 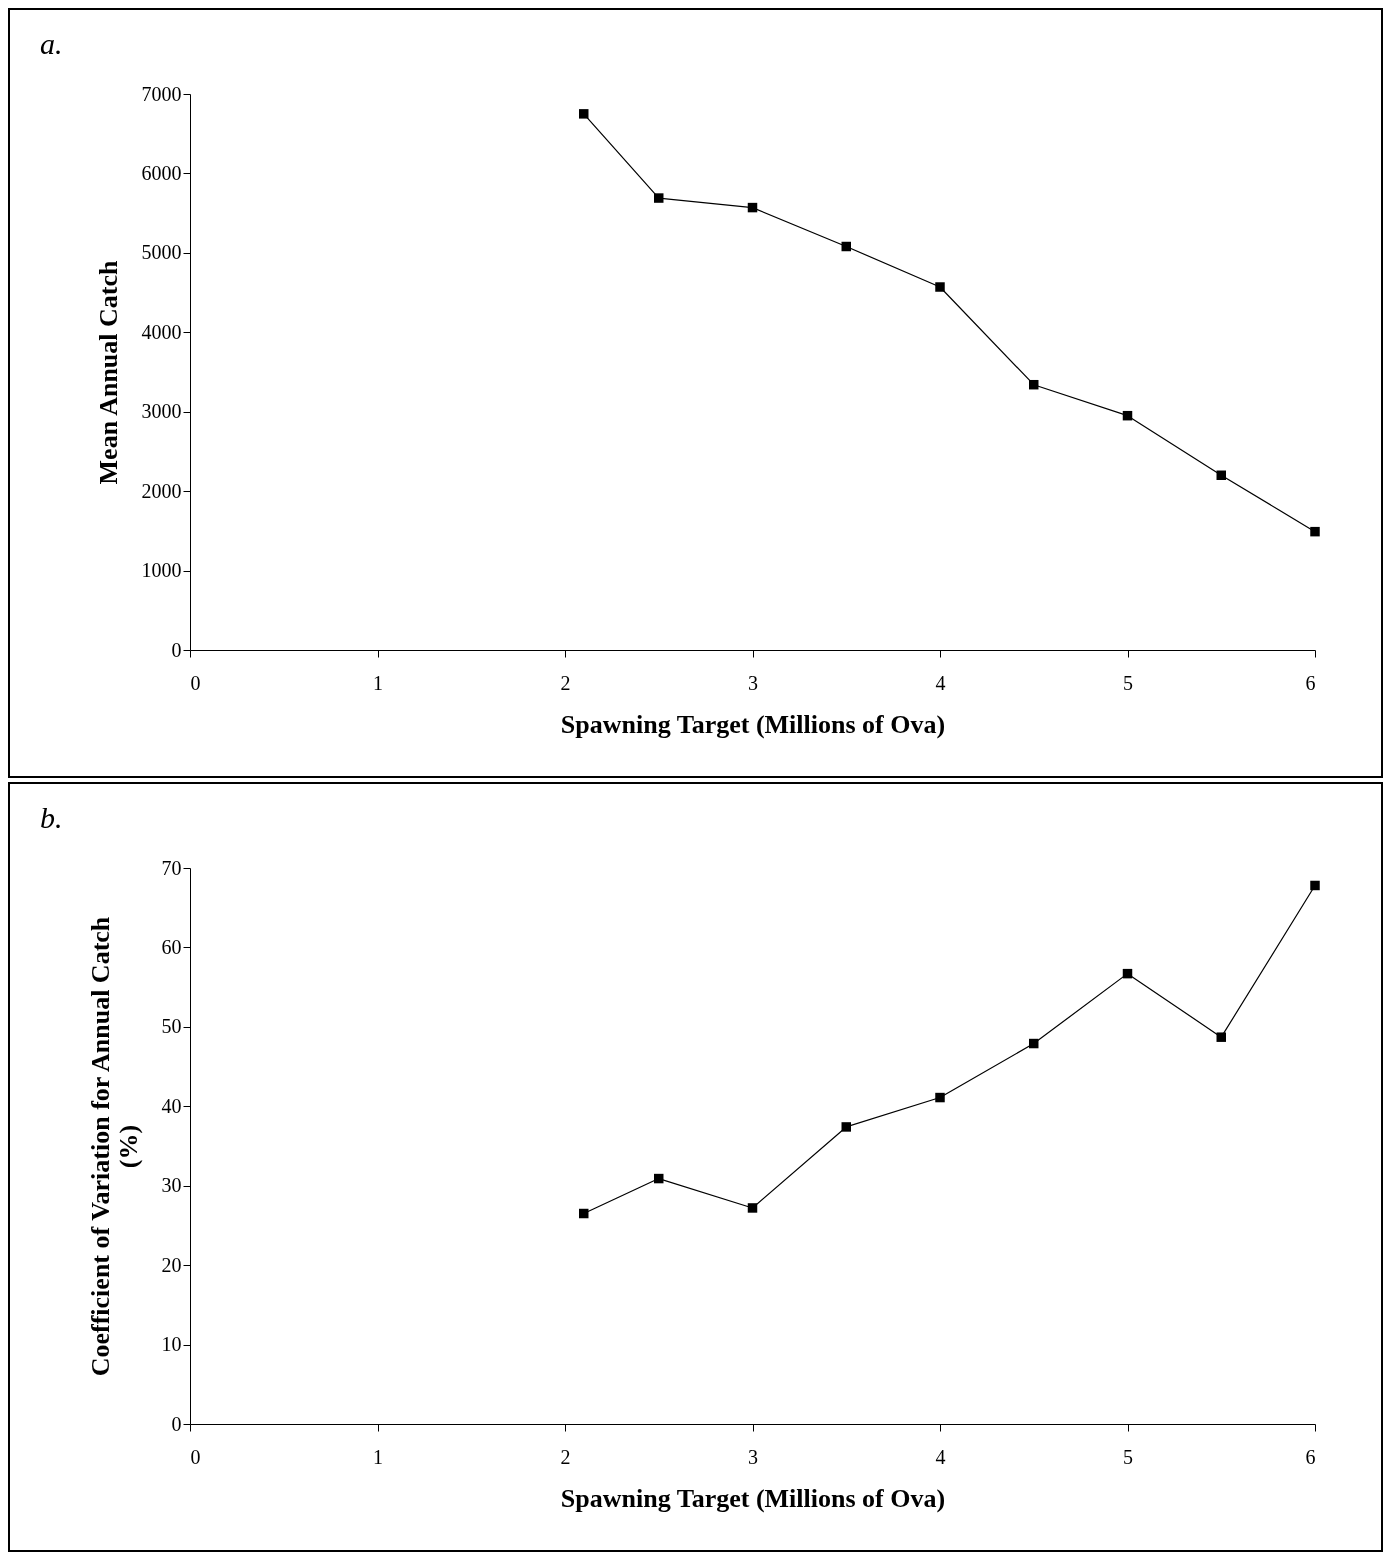 I want to click on y-tick-label: 7000, so click(x=161, y=93).